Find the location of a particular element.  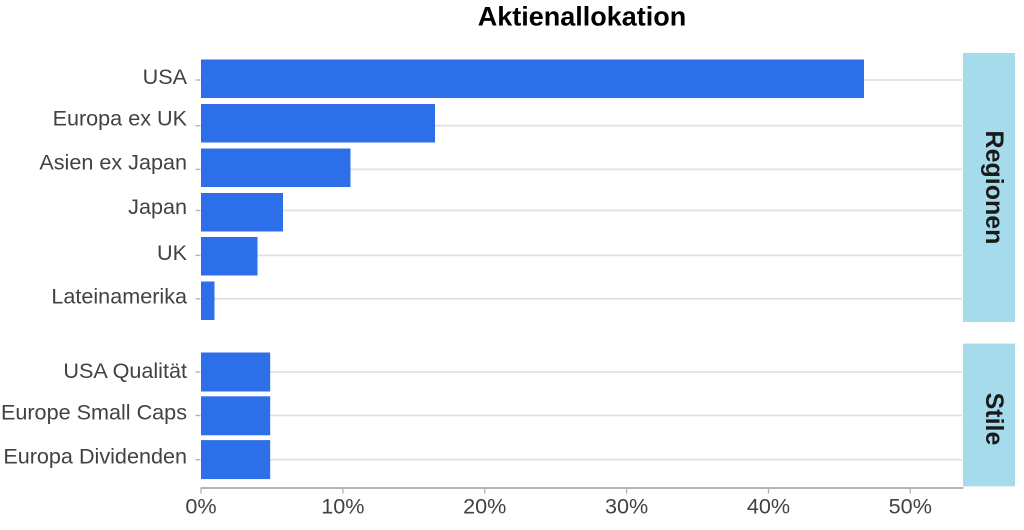

svg-text: Stile is located at coordinates (994, 419).